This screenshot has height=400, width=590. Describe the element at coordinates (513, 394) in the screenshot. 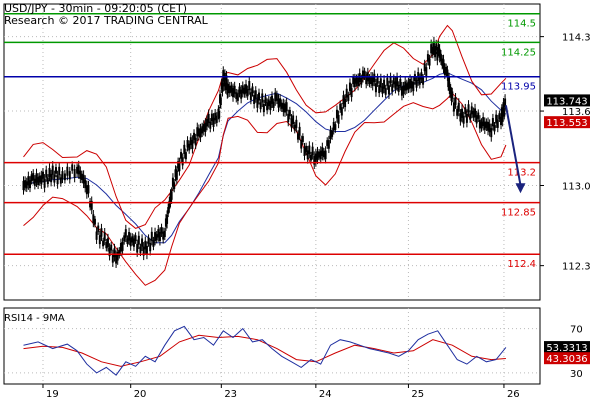

I see `x-tick-label: 26` at that location.